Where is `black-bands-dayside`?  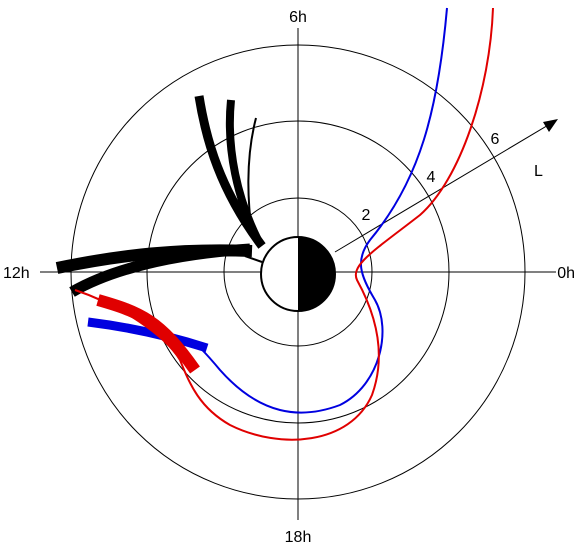
black-bands-dayside is located at coordinates (230, 172).